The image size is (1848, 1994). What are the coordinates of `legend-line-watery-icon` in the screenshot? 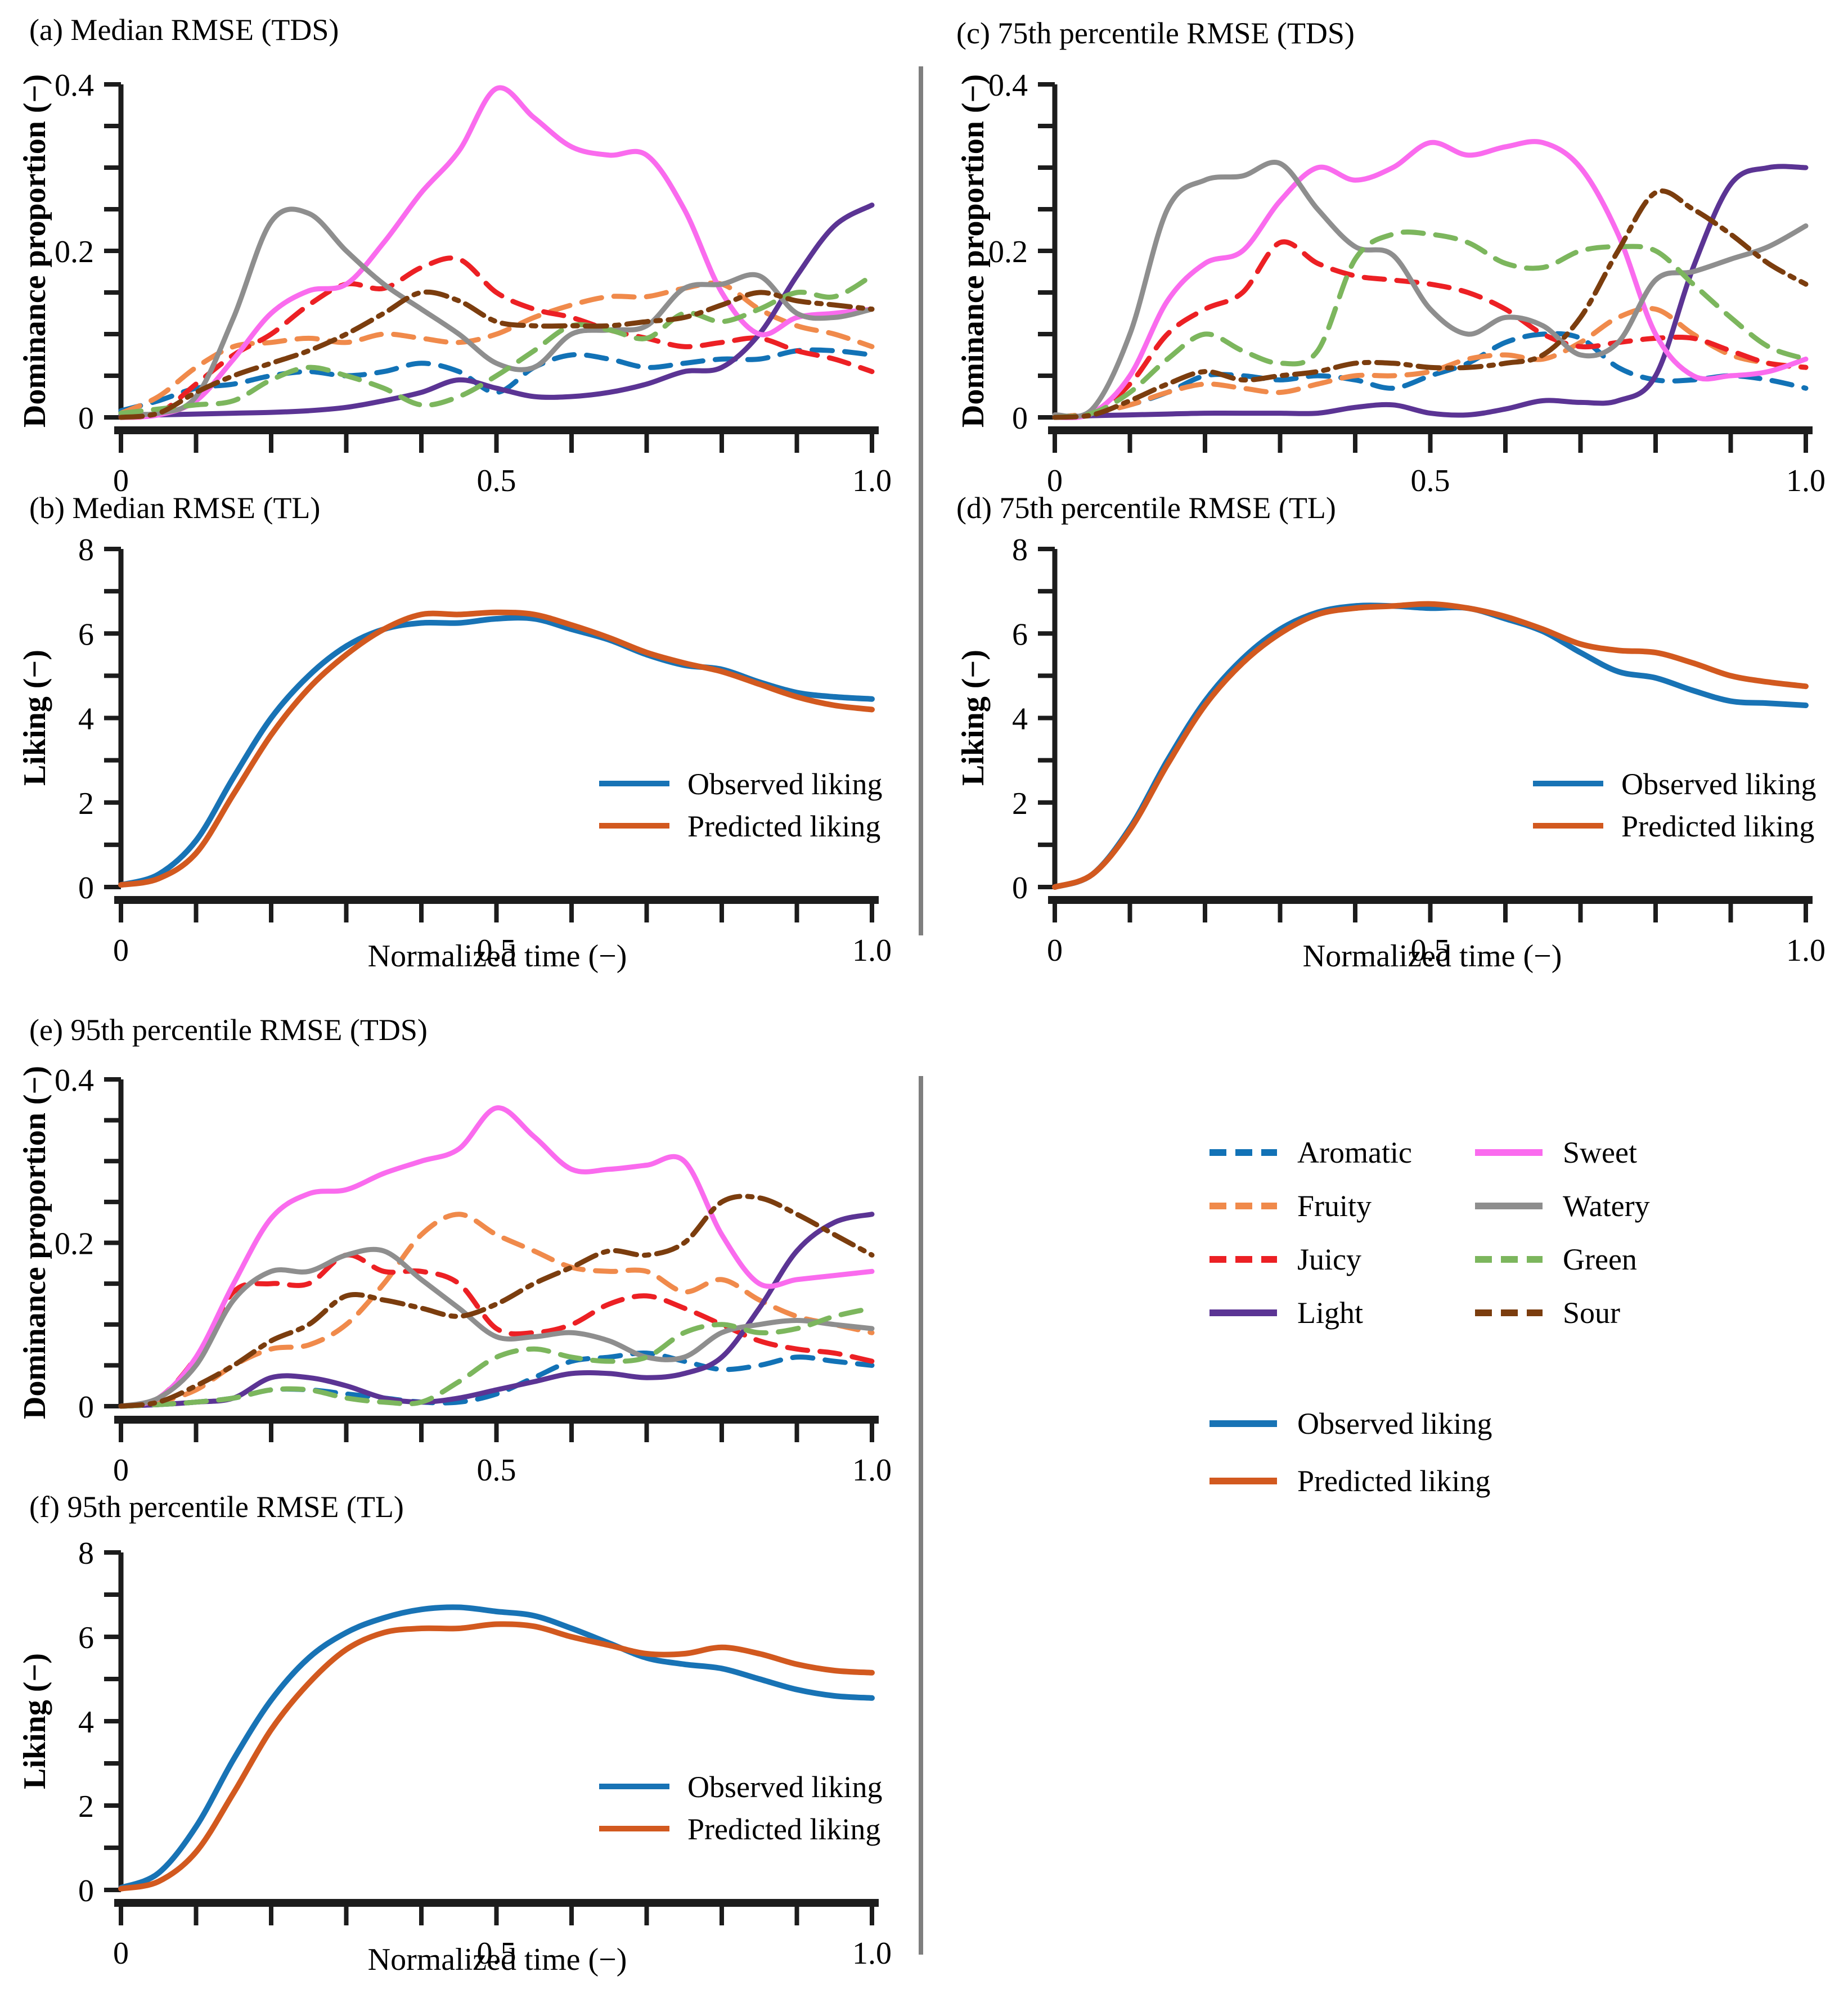 It's located at (1509, 1206).